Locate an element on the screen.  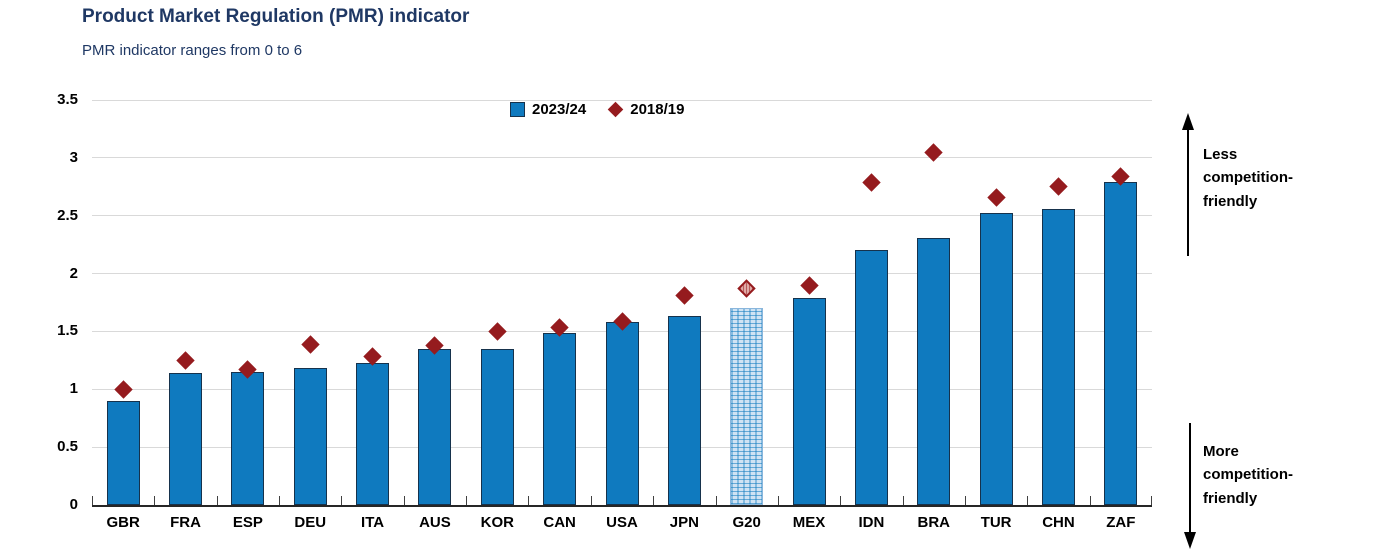
x-tick-label: CAN is located at coordinates (559, 522).